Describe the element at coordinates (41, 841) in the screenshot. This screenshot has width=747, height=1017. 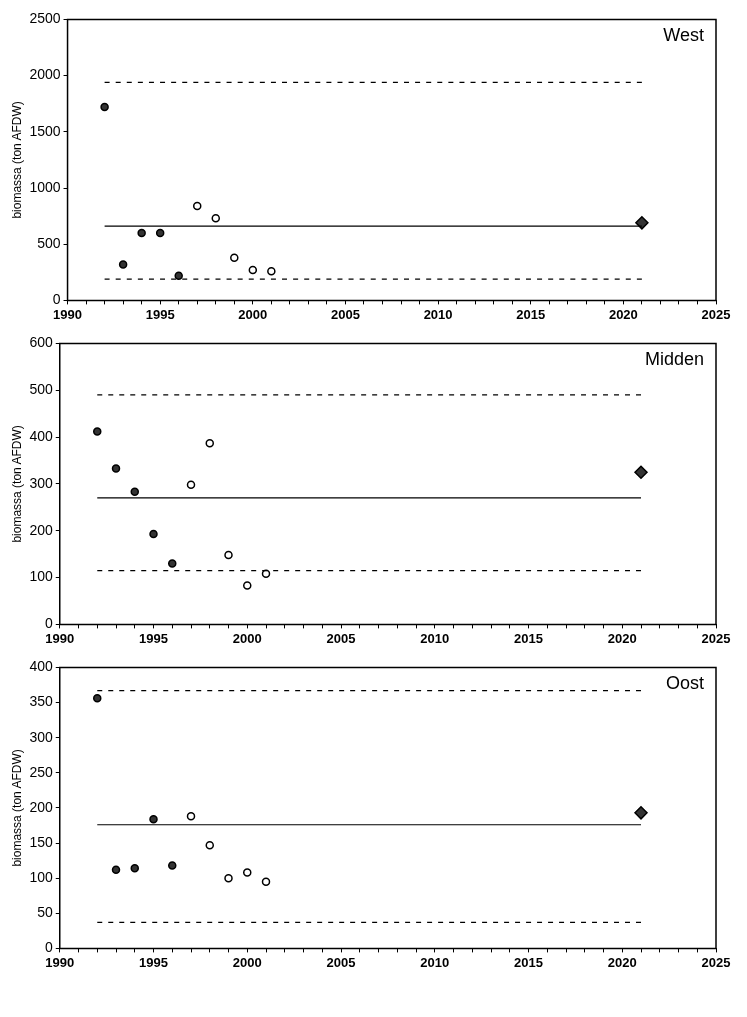
I see `y-tick-label: 150` at that location.